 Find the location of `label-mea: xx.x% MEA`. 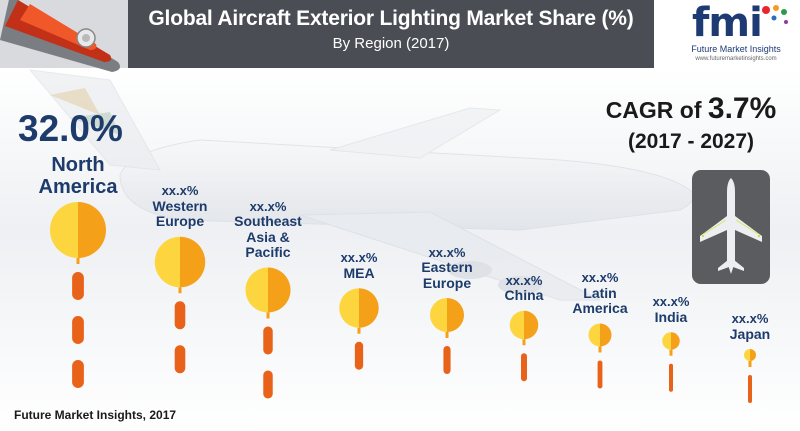

label-mea: xx.x% MEA is located at coordinates (359, 266).